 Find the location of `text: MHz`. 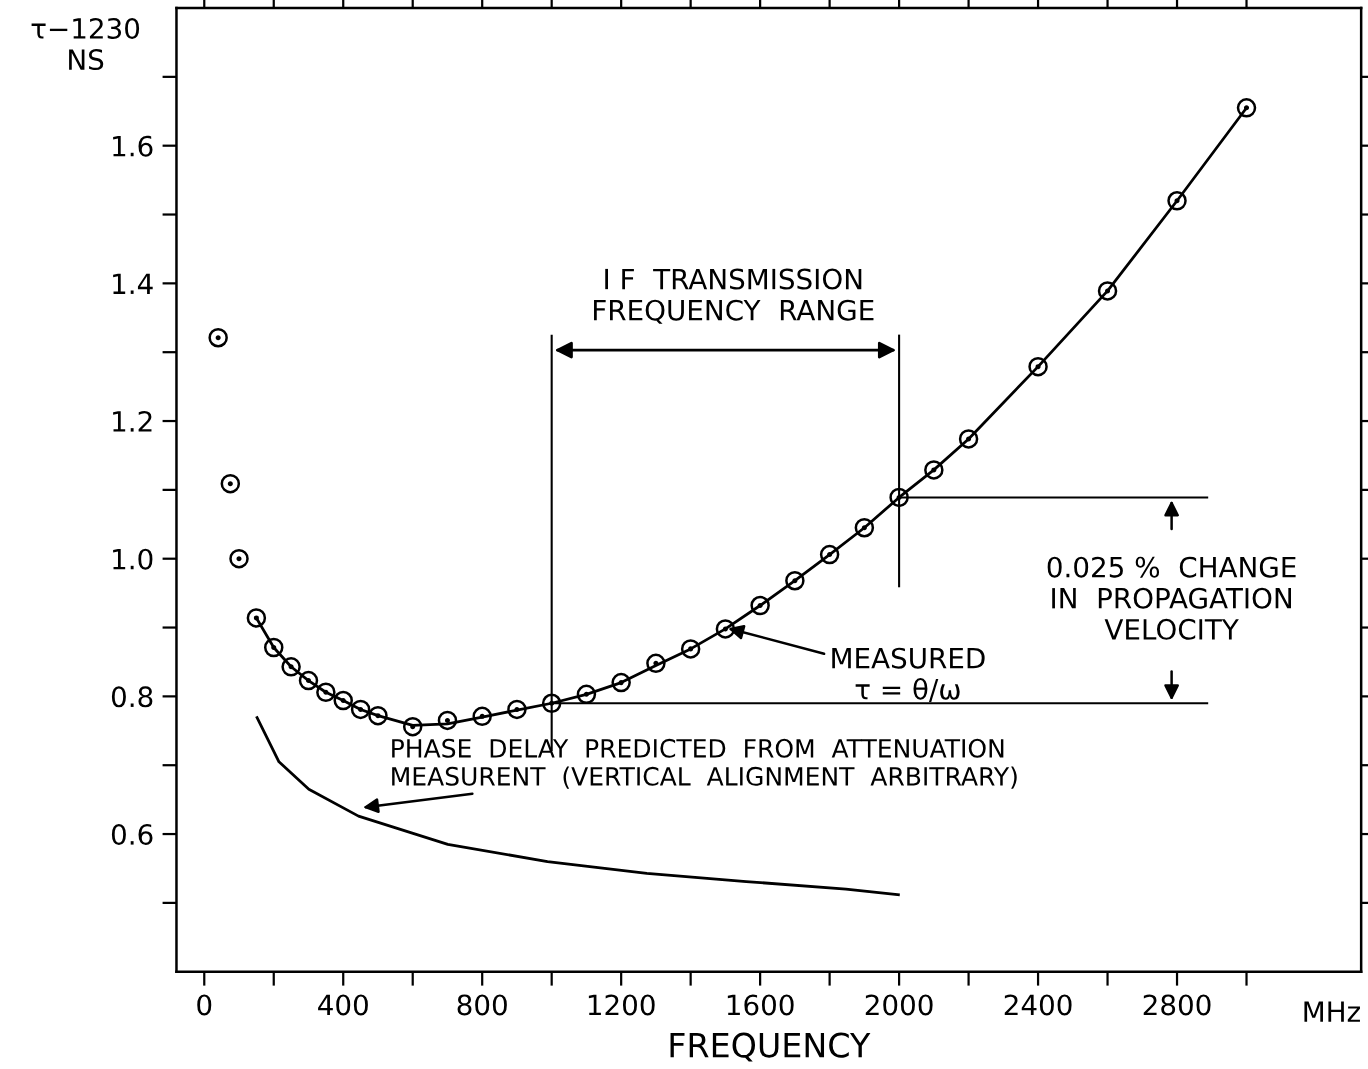

text: MHz is located at coordinates (1332, 1011).